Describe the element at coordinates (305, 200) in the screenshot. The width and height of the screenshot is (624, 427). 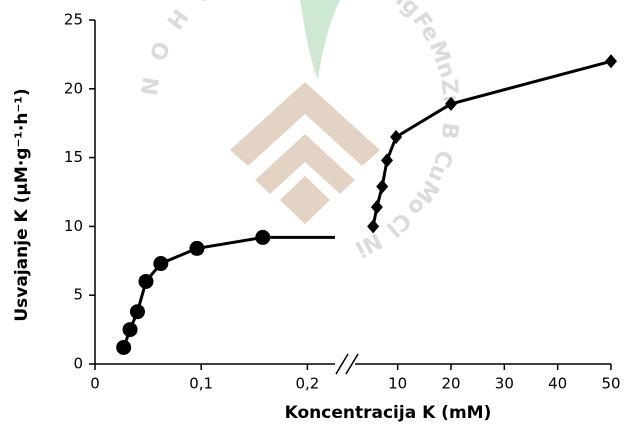
I see `logo-diamond` at that location.